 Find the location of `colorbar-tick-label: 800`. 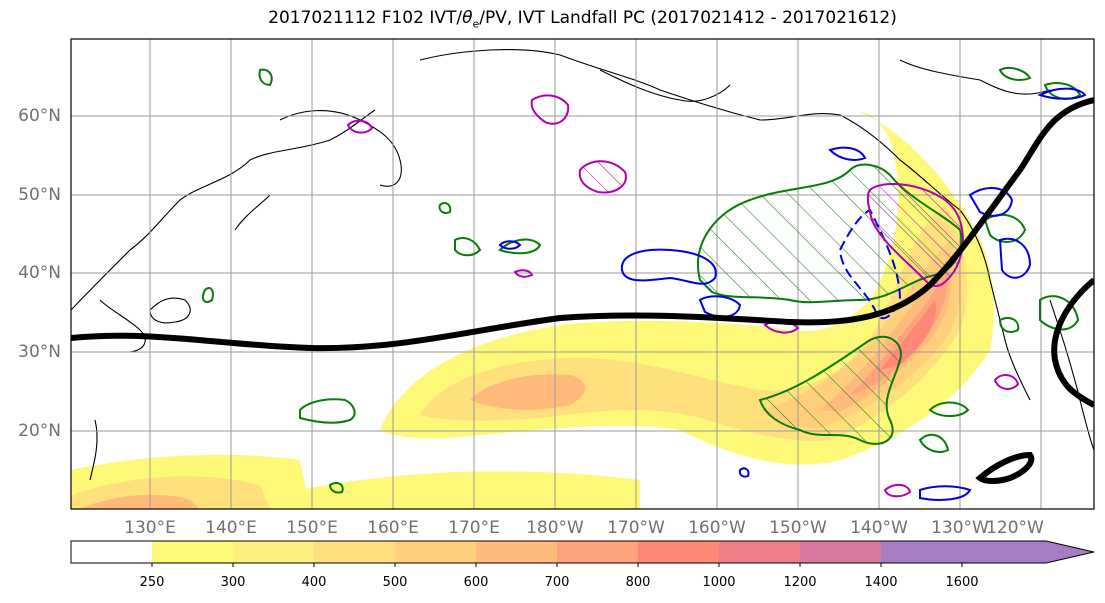

colorbar-tick-label: 800 is located at coordinates (638, 582).